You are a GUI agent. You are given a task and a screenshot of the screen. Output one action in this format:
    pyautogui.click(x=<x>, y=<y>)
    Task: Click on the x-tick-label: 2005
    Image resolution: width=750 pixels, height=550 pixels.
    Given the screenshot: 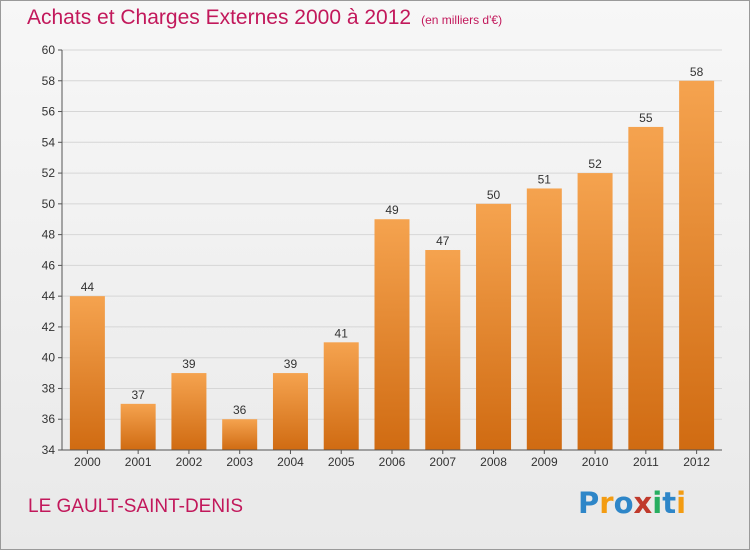 What is the action you would take?
    pyautogui.click(x=341, y=462)
    